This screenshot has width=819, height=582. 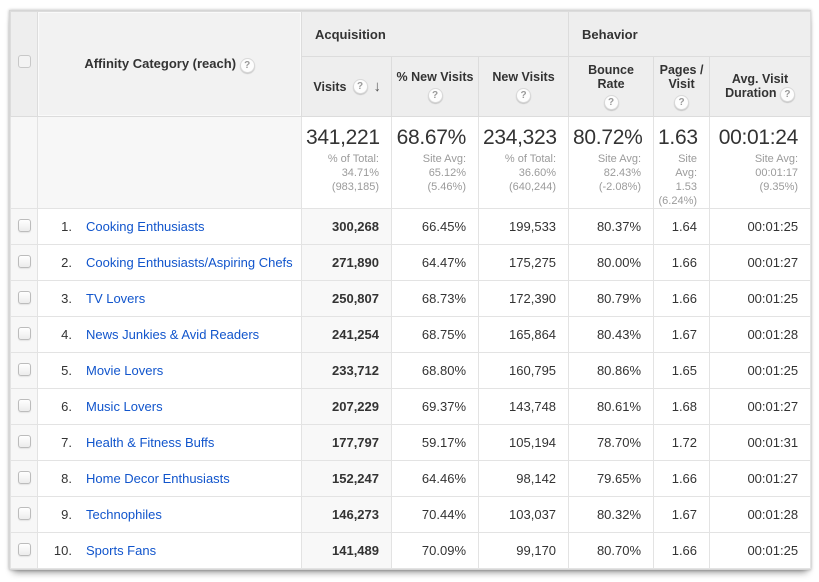 What do you see at coordinates (523, 86) in the screenshot?
I see `column-header-new-visits: New Visits ?` at bounding box center [523, 86].